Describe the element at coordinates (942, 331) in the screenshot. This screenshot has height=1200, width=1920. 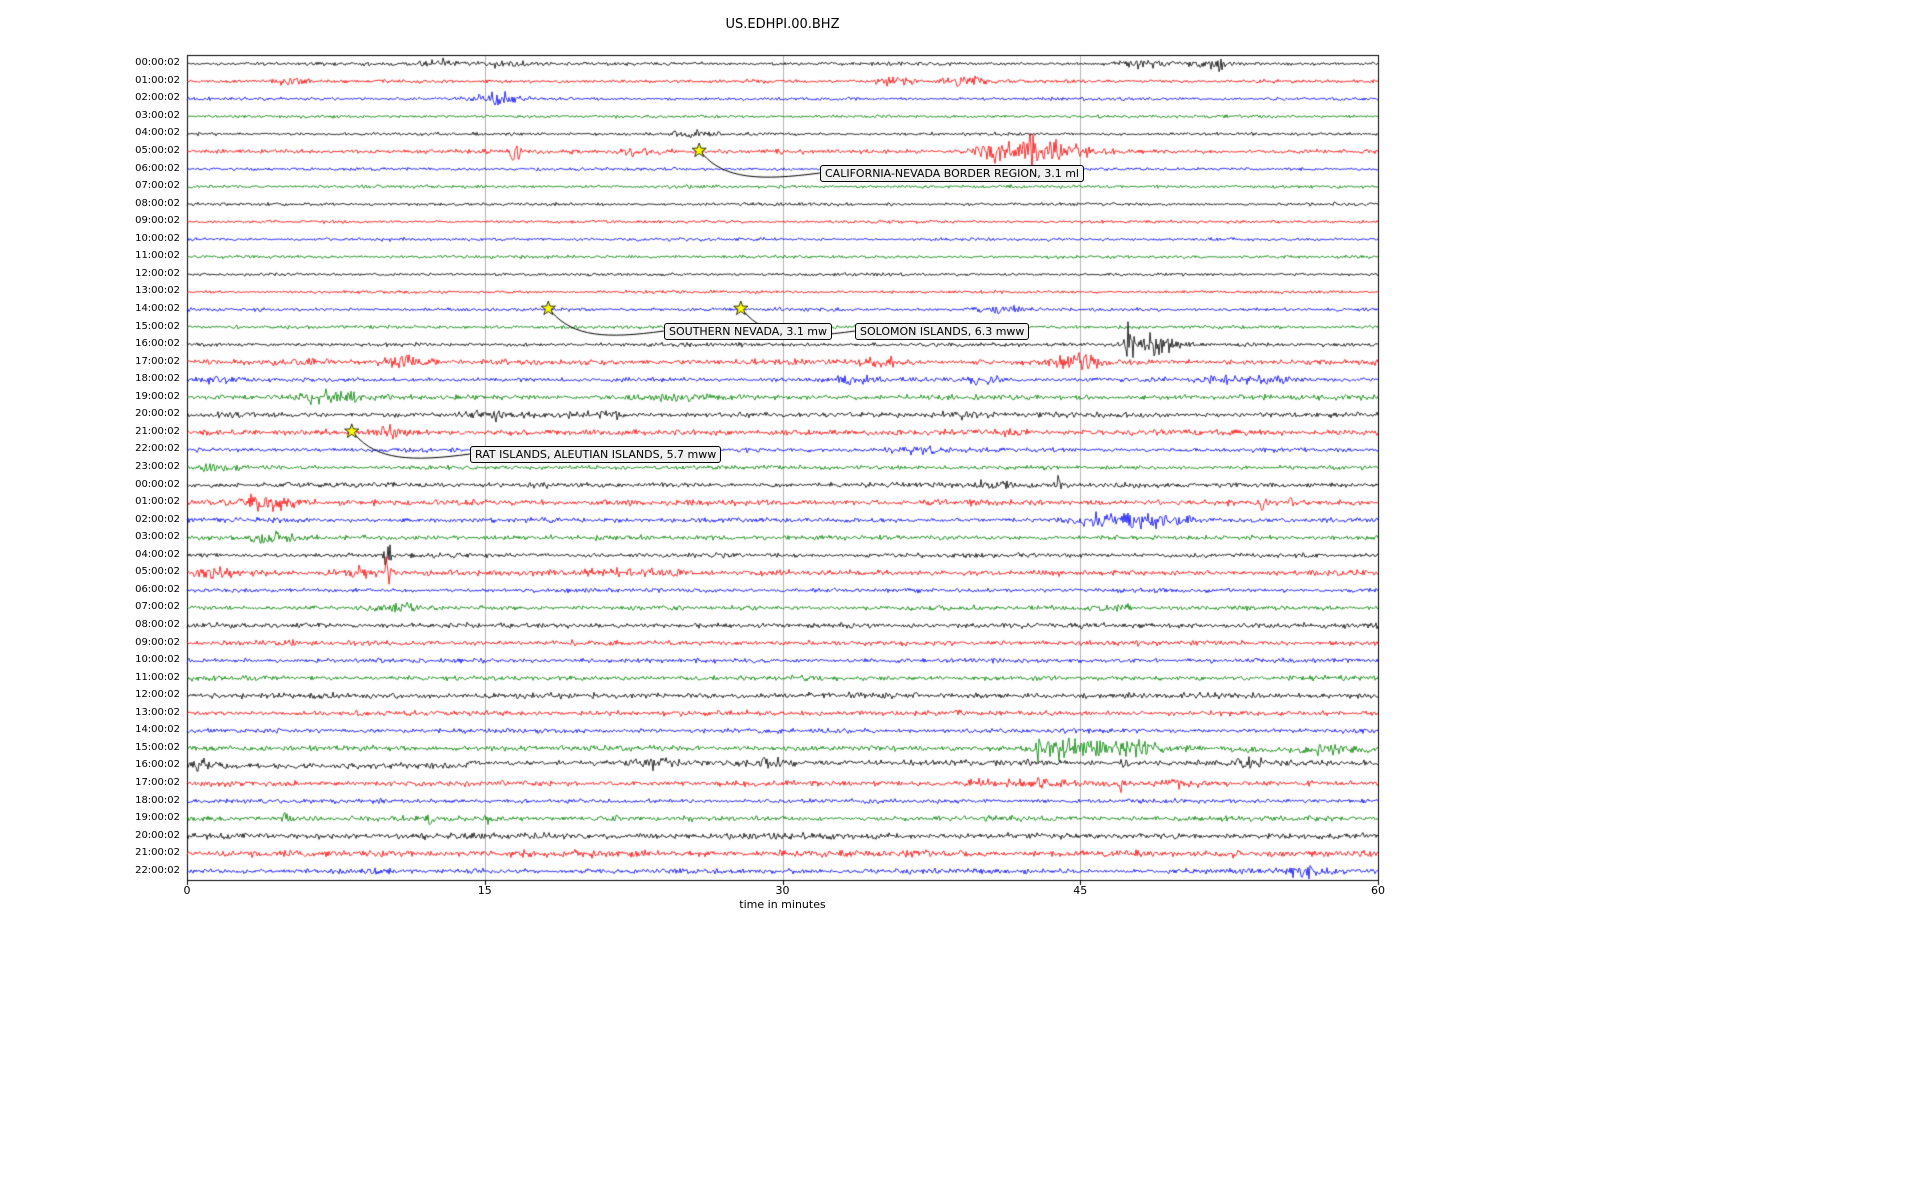
I see `event-annotation: SOLOMON ISLANDS, 6.3 mww` at that location.